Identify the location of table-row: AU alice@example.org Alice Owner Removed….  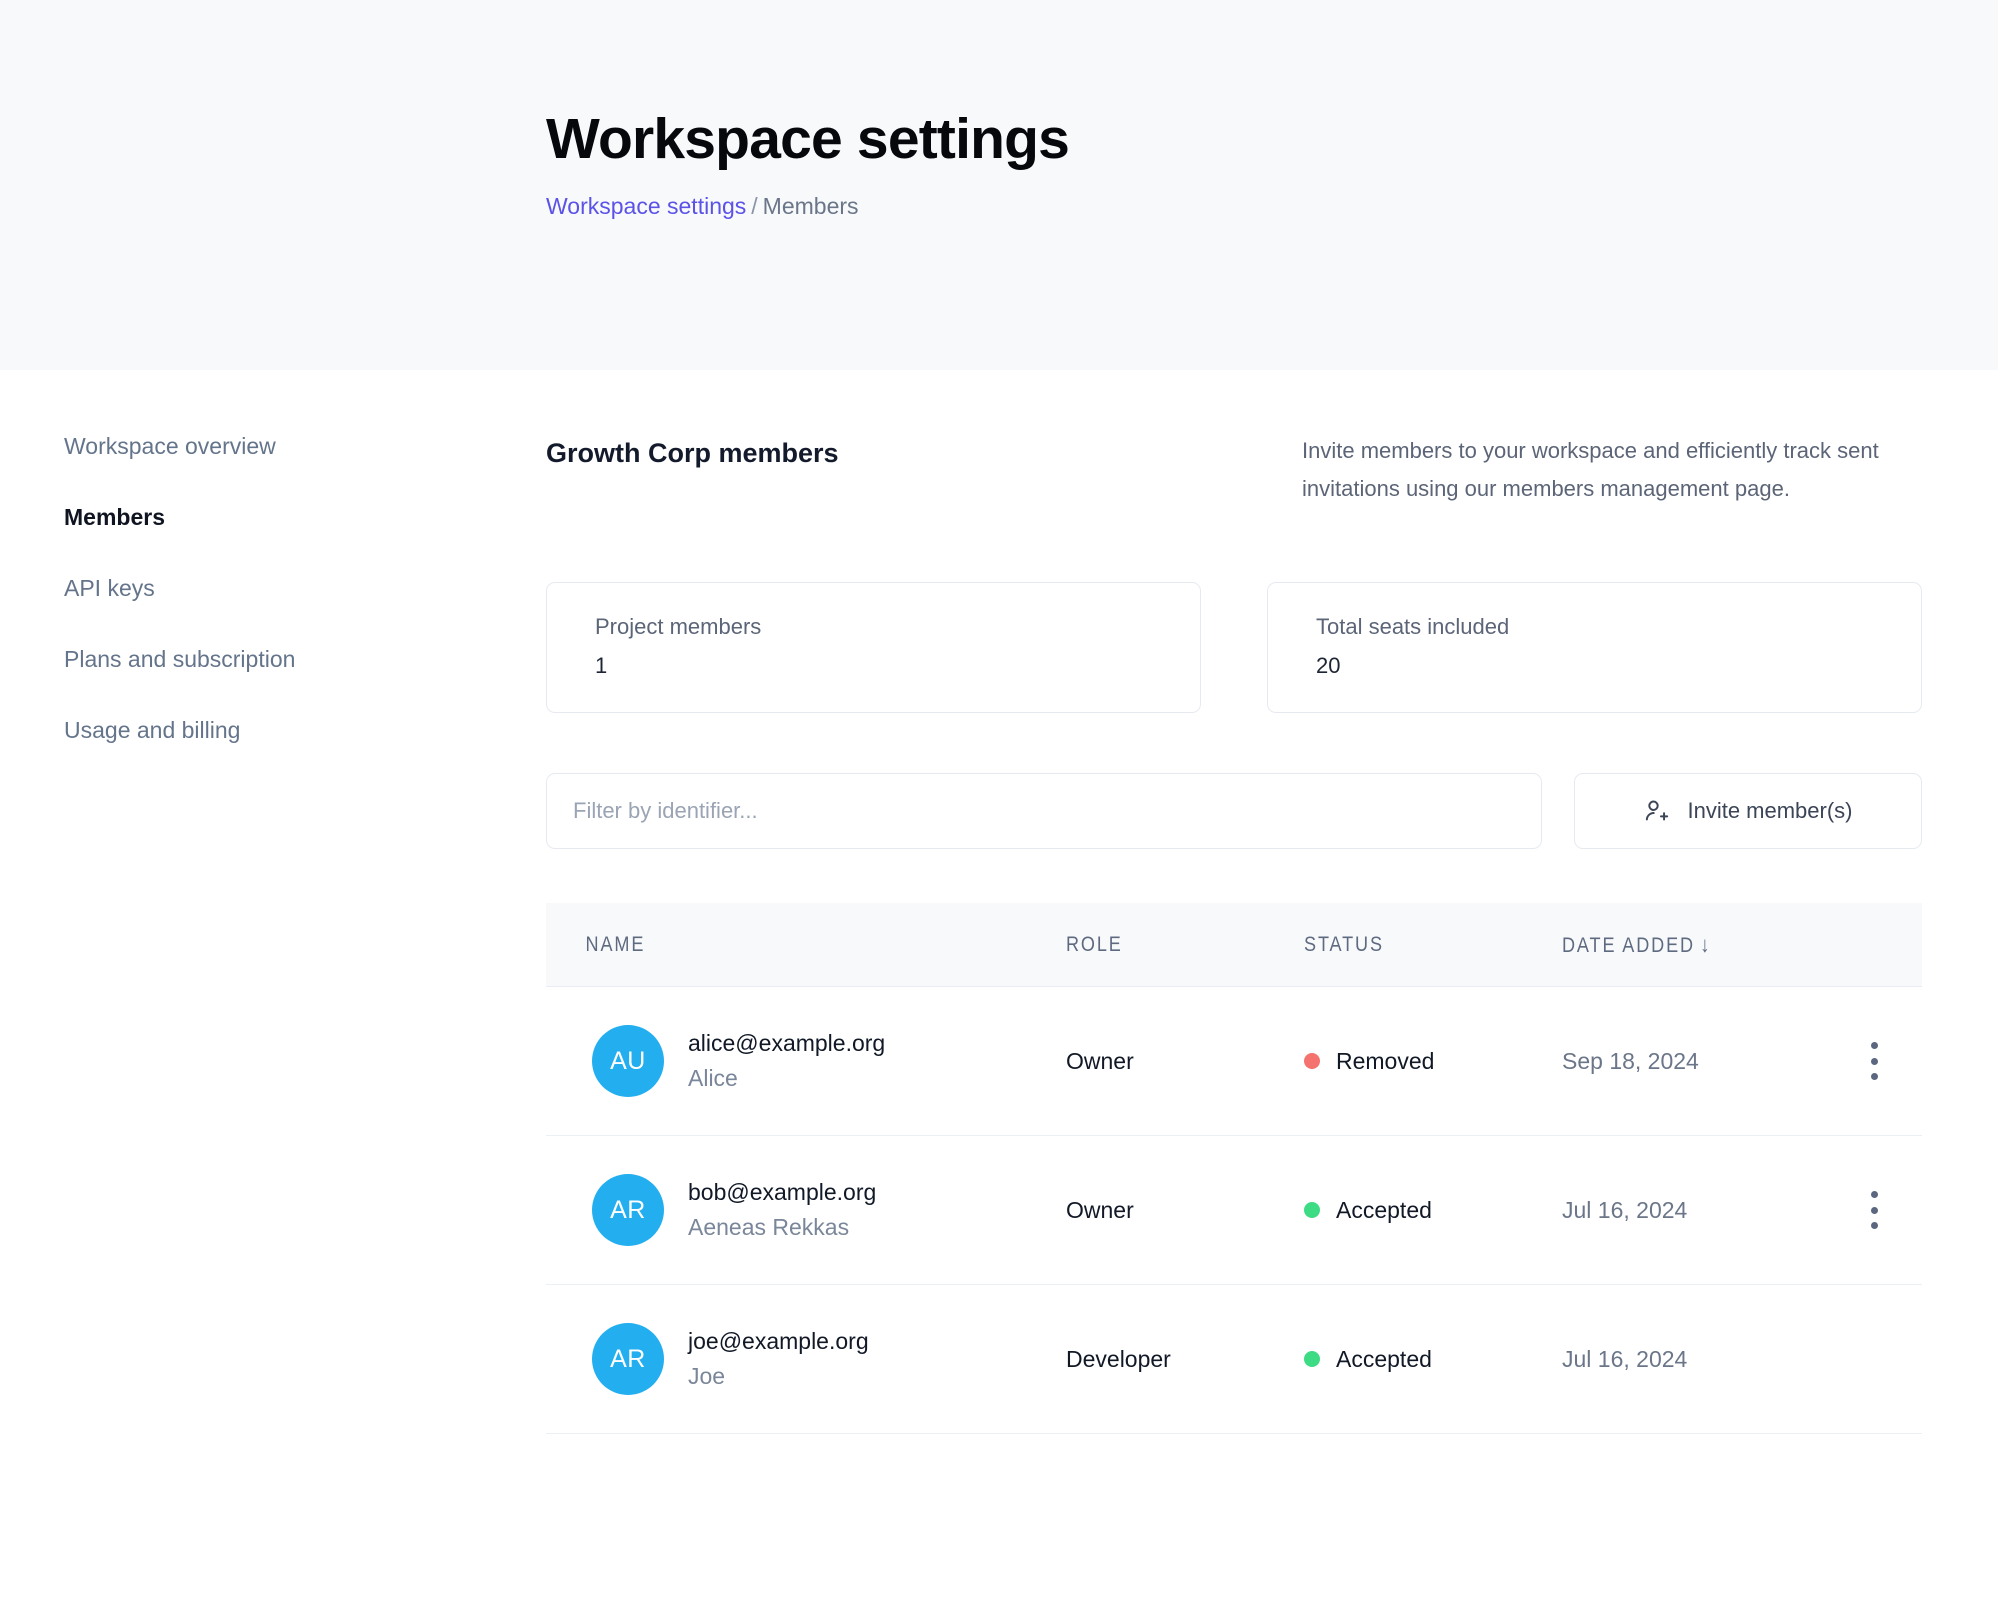
(1234, 1062).